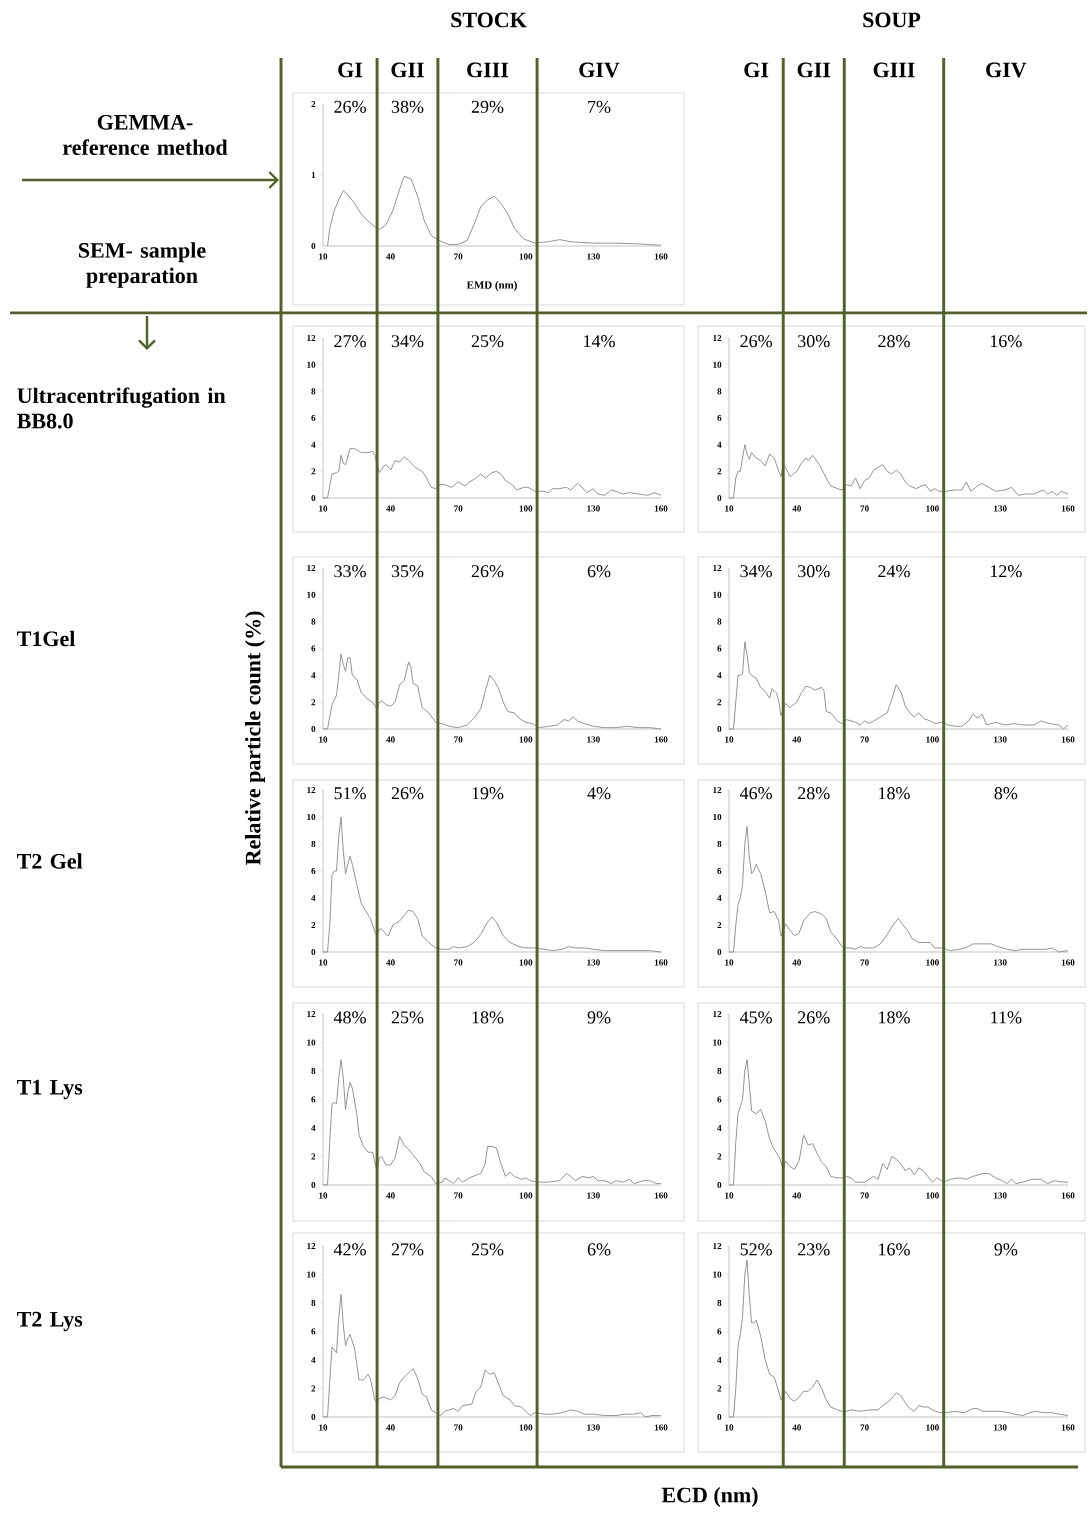 The image size is (1088, 1513). I want to click on annotation: 33%, so click(350, 571).